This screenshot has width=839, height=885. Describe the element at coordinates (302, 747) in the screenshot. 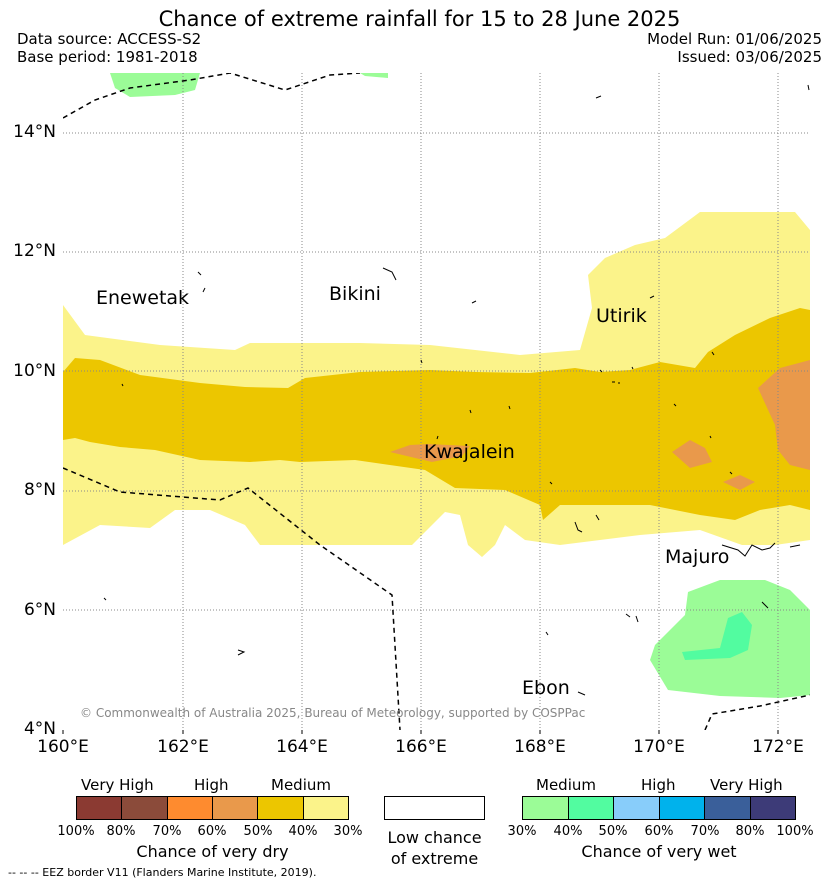

I see `lon-label-164e: 164°E` at that location.